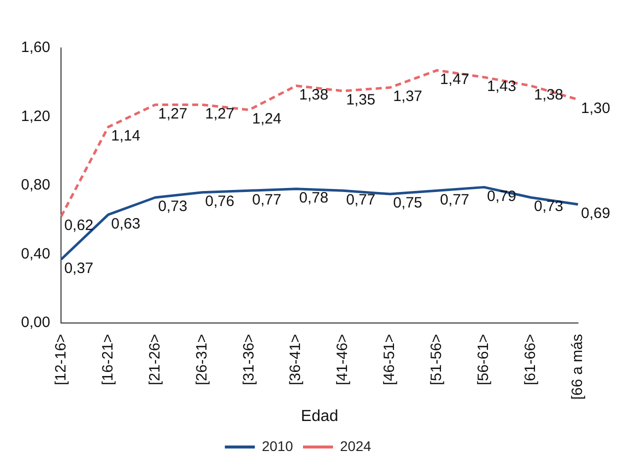 The height and width of the screenshot is (472, 622). I want to click on x-tick-label: [12-16>, so click(61, 360).